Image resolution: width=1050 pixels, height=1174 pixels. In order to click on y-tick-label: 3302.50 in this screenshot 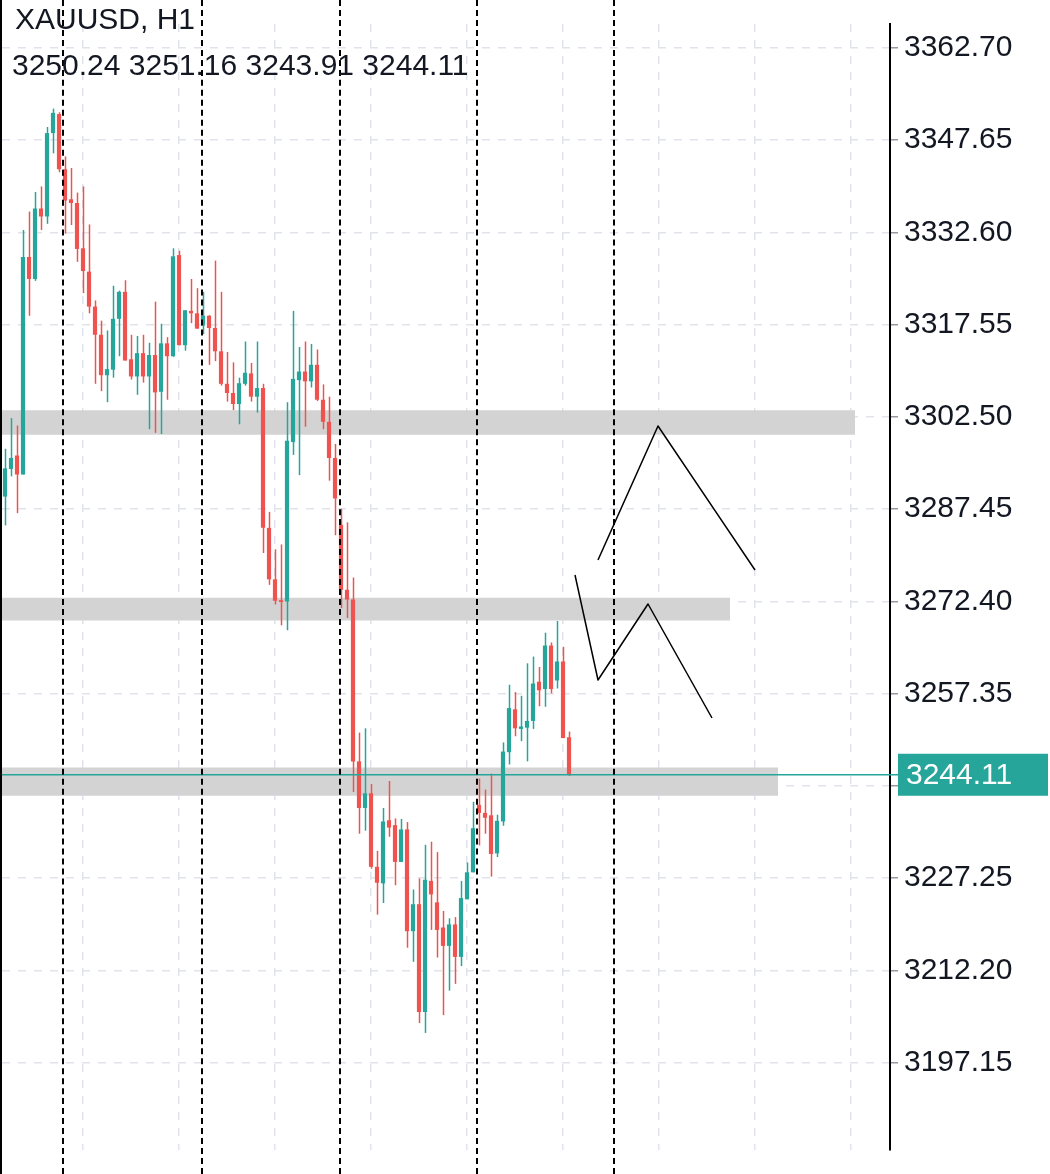, I will do `click(958, 415)`.